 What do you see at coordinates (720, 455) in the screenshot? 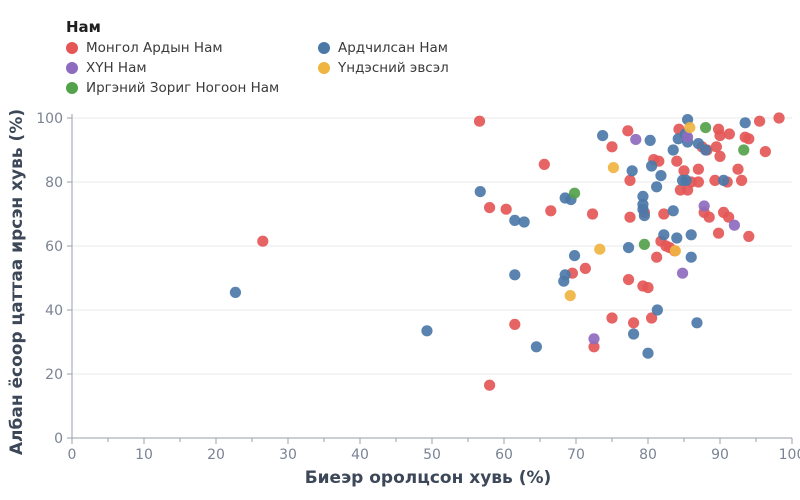
I see `x-tick-label: 90` at bounding box center [720, 455].